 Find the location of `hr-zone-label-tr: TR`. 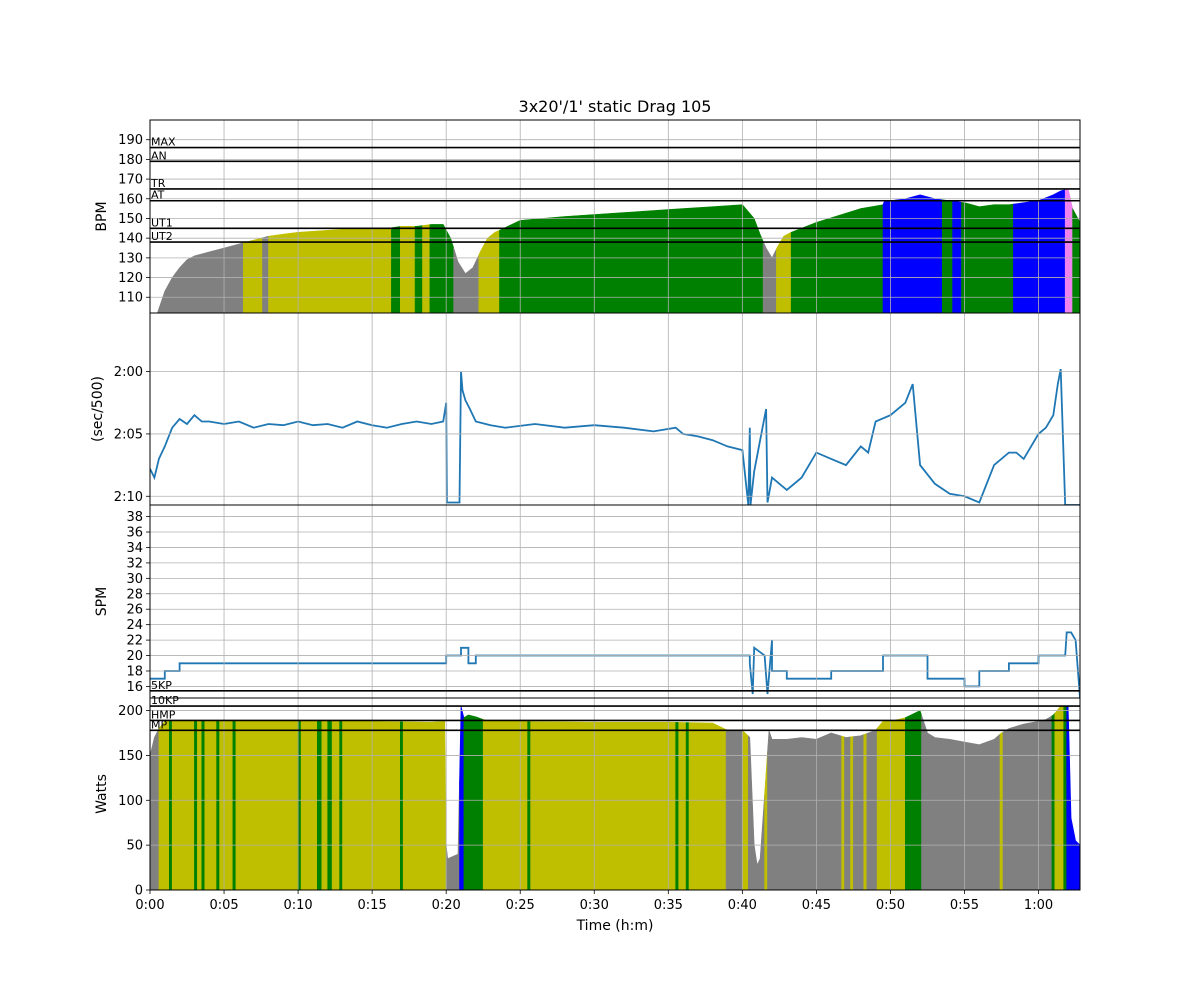

hr-zone-label-tr: TR is located at coordinates (158, 183).